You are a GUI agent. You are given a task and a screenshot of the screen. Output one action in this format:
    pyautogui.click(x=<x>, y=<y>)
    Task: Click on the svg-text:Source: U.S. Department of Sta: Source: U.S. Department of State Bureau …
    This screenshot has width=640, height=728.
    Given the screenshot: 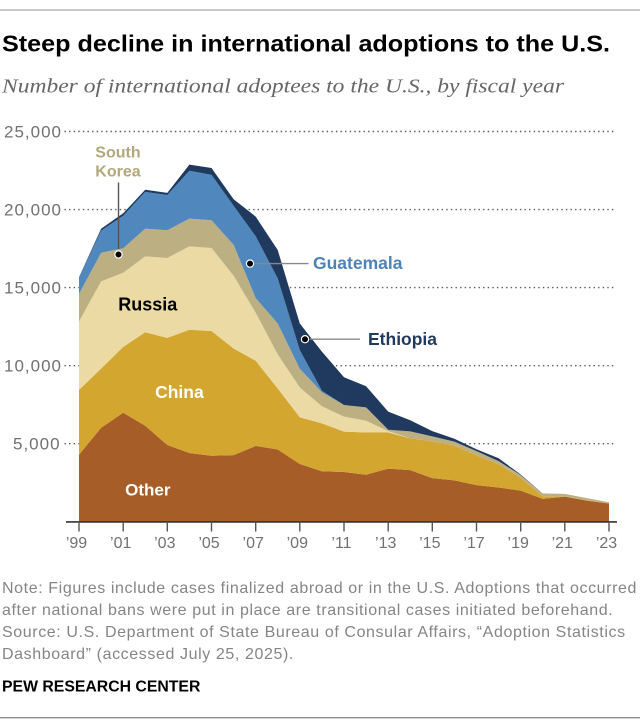 What is the action you would take?
    pyautogui.click(x=314, y=632)
    